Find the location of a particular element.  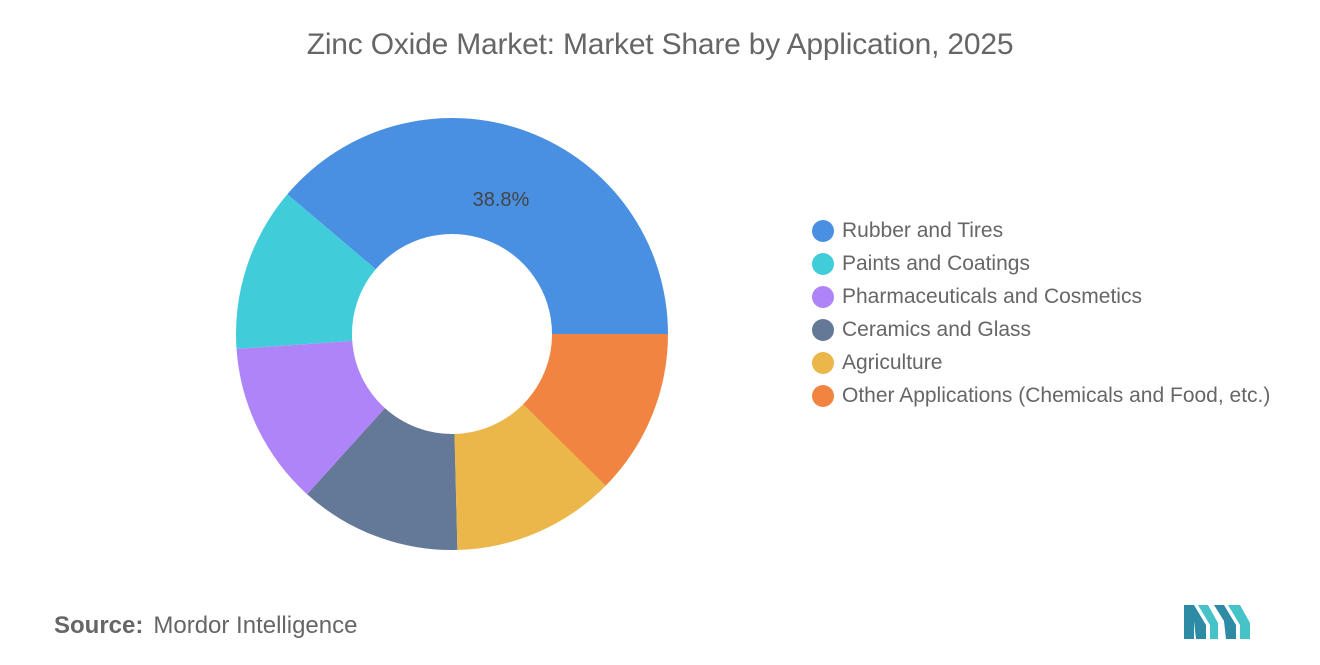

source-note: Source: Mordor Intelligence is located at coordinates (205, 626).